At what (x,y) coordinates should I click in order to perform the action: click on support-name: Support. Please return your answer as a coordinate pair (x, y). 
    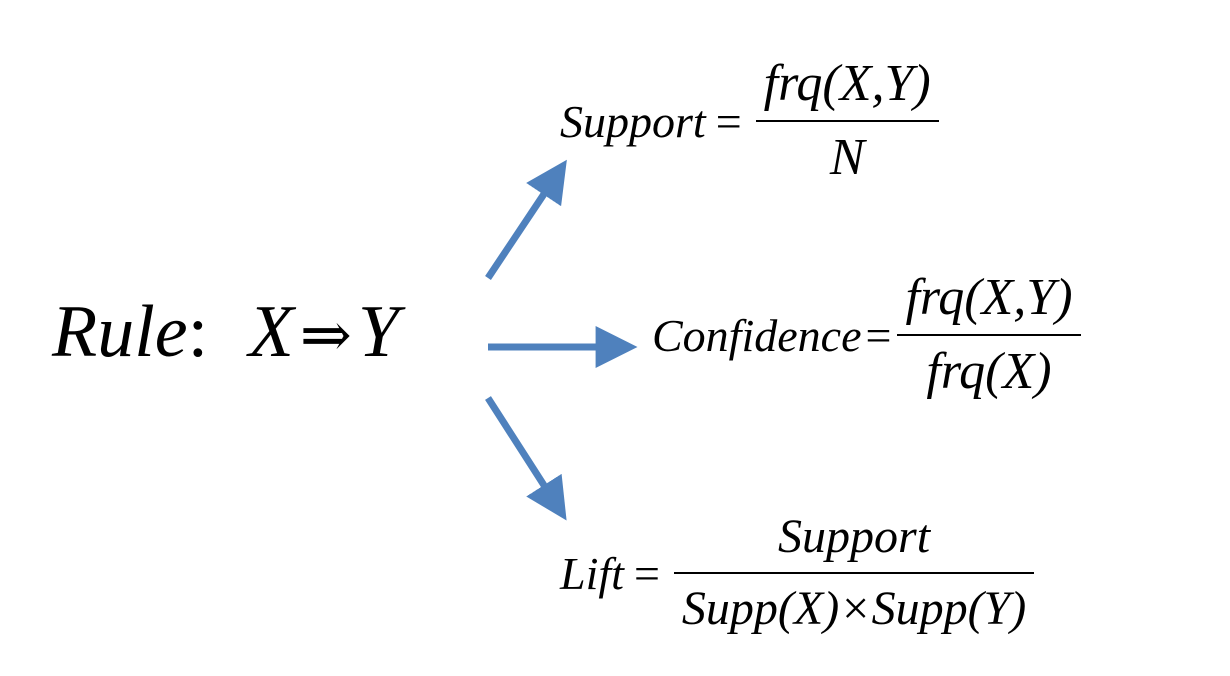
    Looking at the image, I should click on (633, 121).